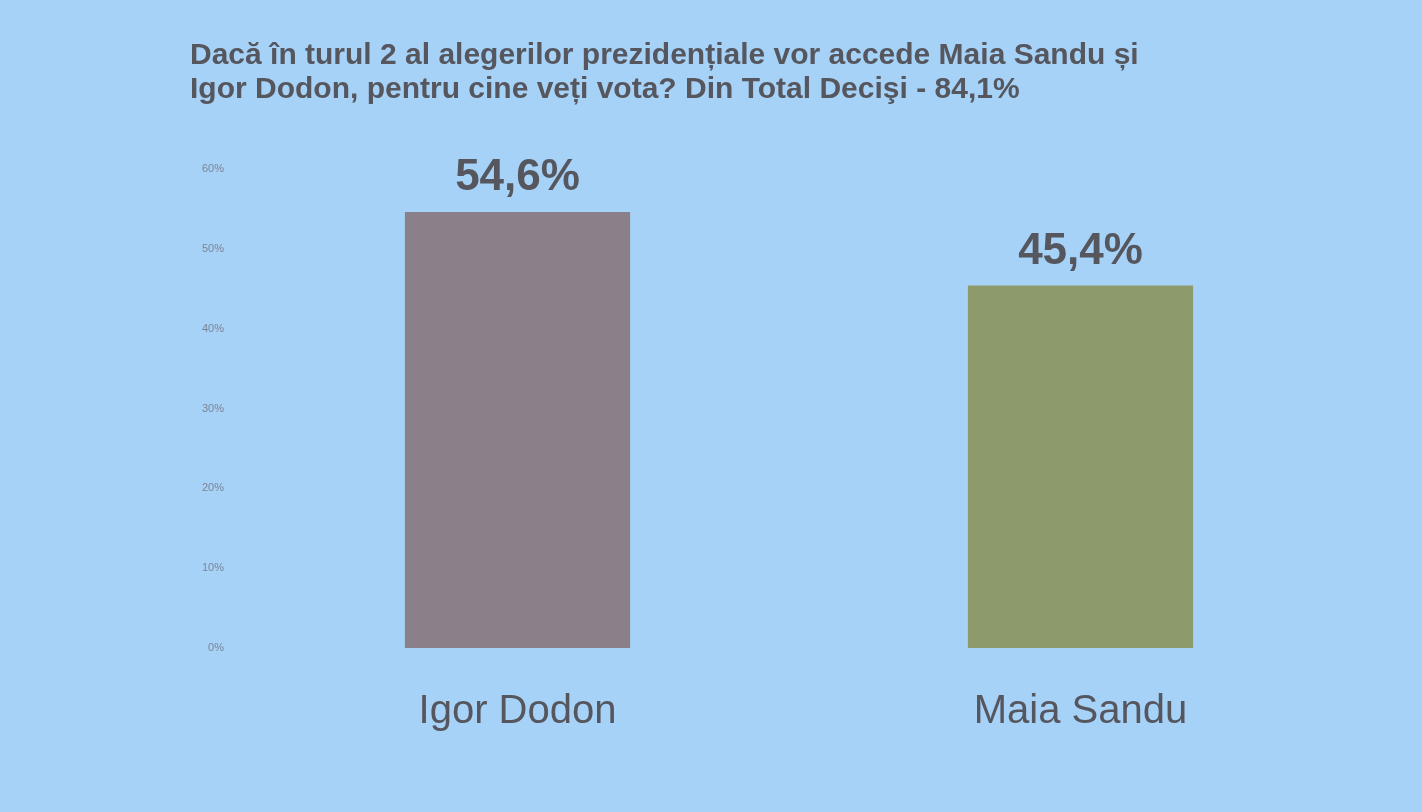  I want to click on y-tick-label: 0%, so click(216, 647).